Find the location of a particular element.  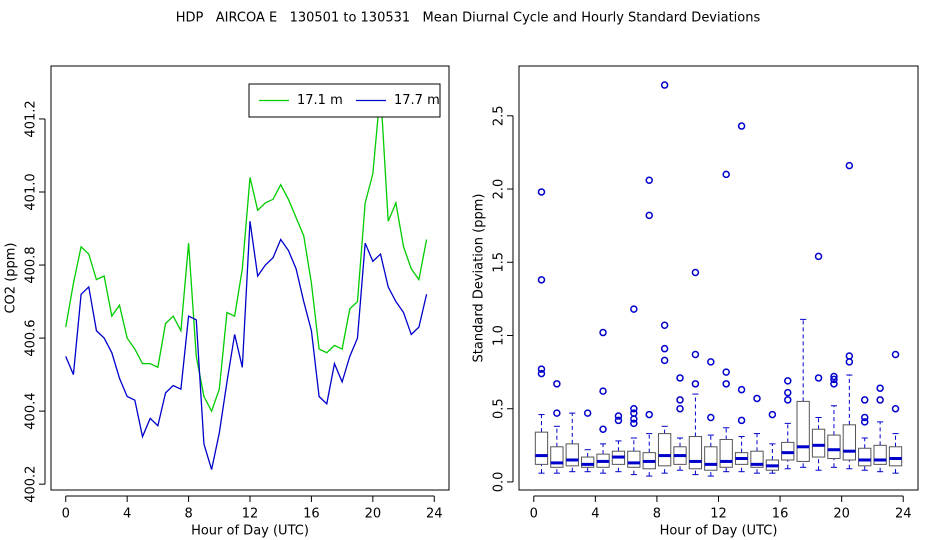

y-tick-label: 400.4 is located at coordinates (31, 411).